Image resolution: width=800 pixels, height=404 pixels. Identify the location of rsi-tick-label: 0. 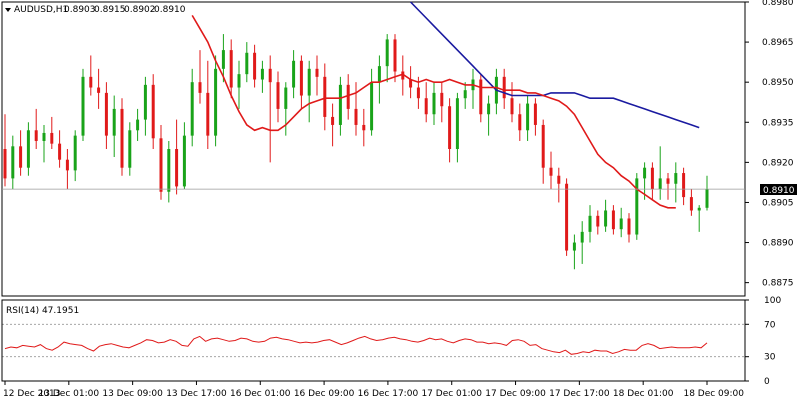
(767, 382).